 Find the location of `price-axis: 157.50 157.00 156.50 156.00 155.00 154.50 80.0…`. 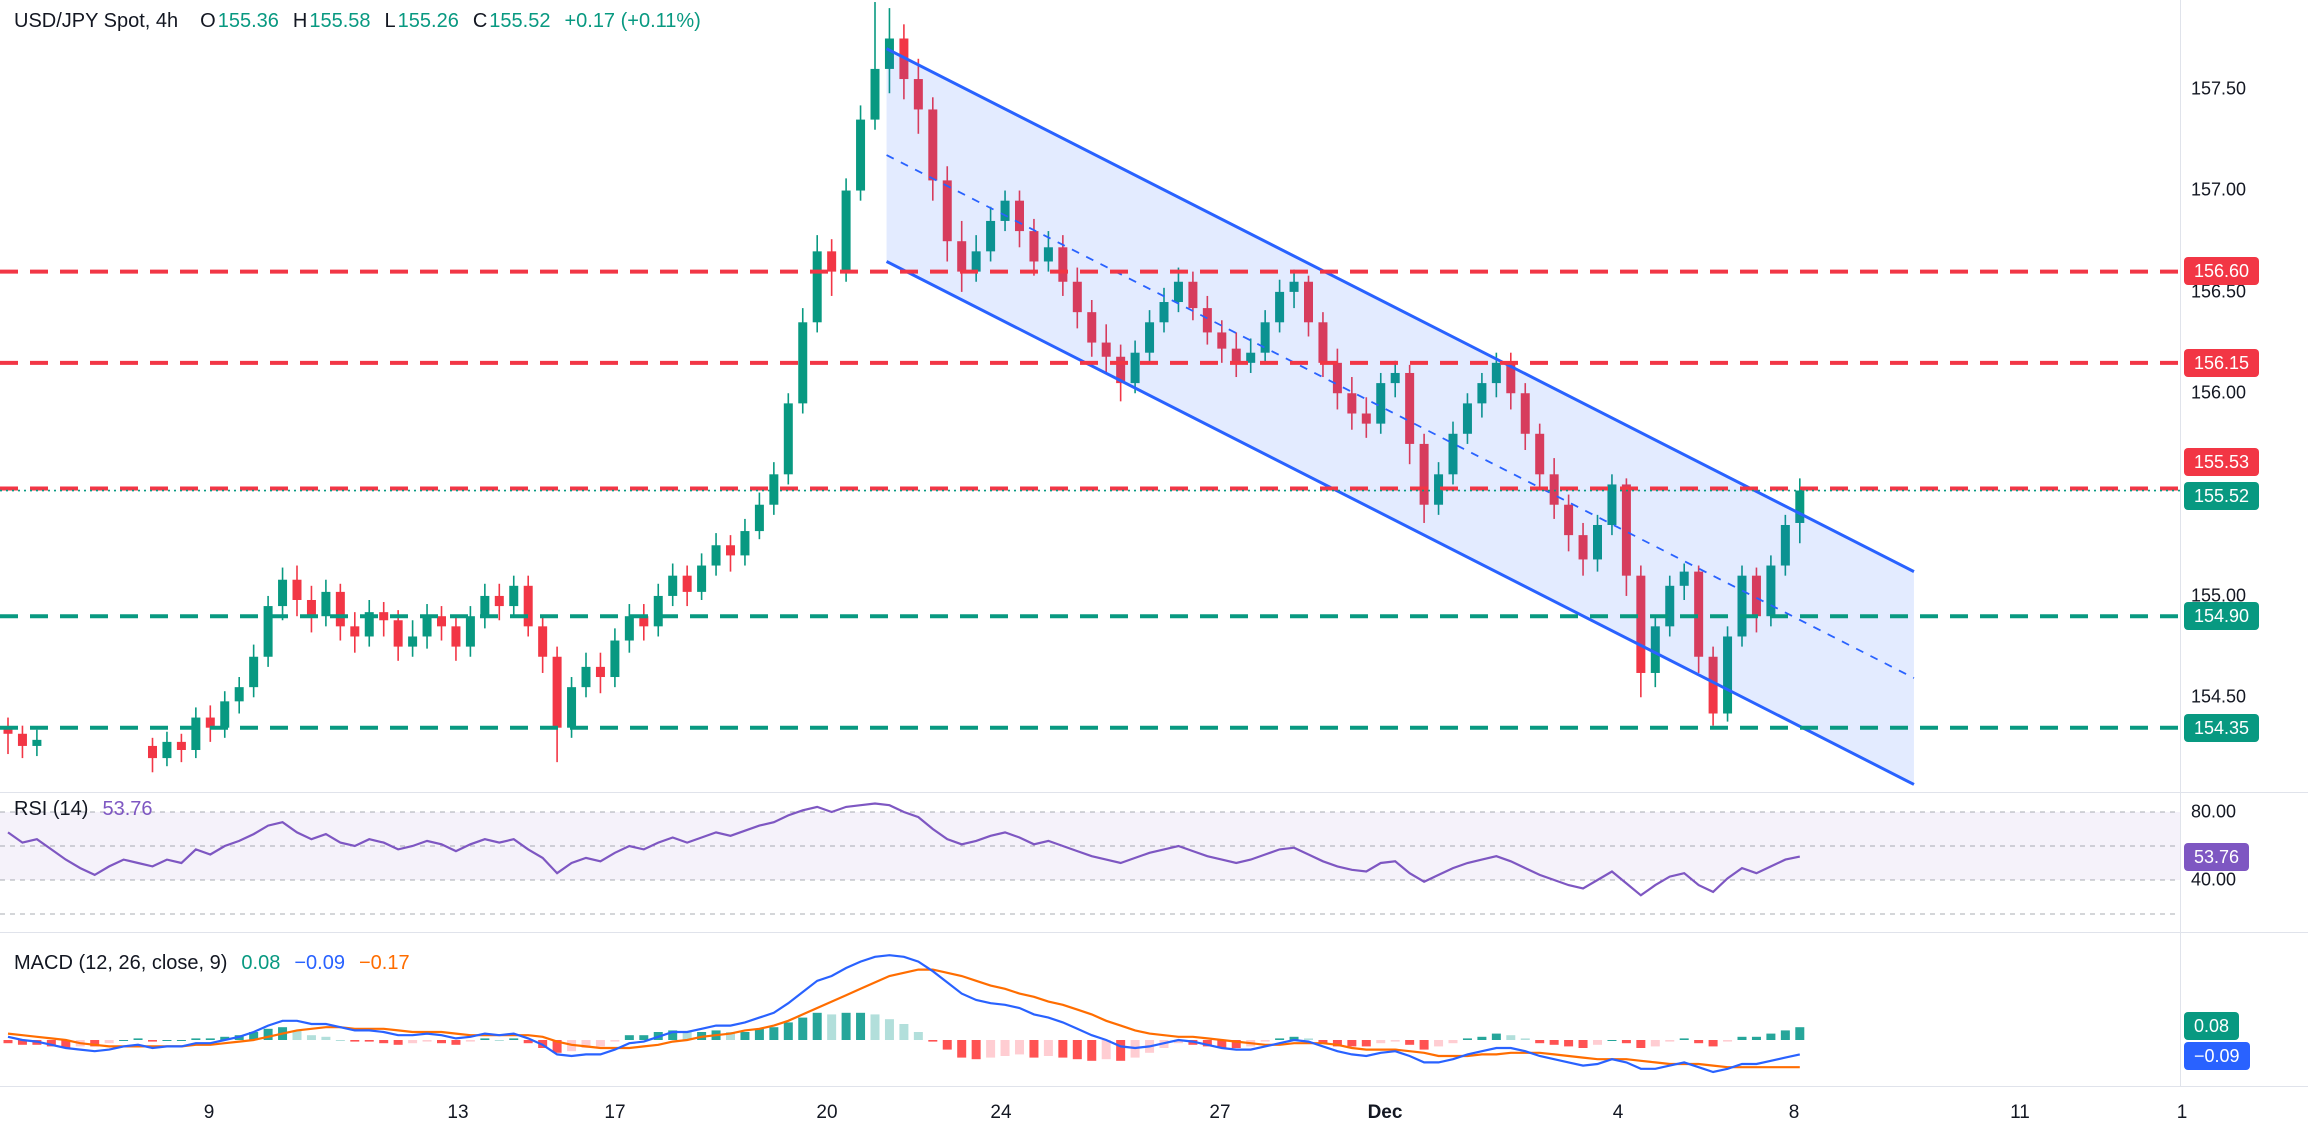

price-axis: 157.50 157.00 156.50 156.00 155.00 154.50 80.0… is located at coordinates (2244, 543).